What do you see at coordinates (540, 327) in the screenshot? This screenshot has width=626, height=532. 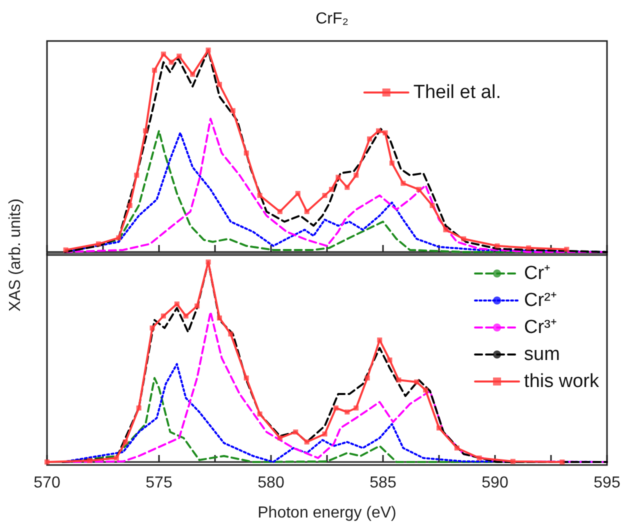 I see `legend-label: Cr³⁺` at bounding box center [540, 327].